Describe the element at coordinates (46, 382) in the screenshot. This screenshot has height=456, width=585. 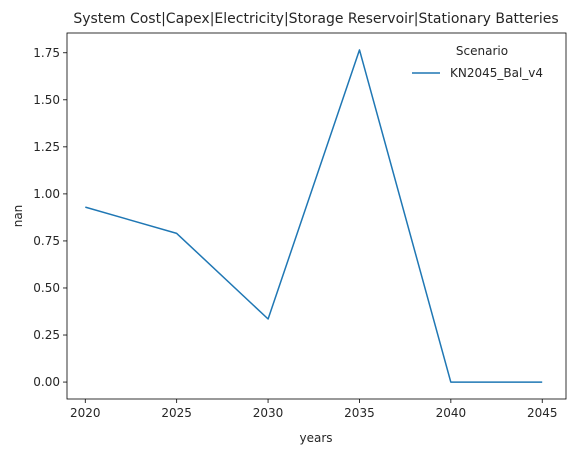
I see `y-tick-label: 0.00` at that location.